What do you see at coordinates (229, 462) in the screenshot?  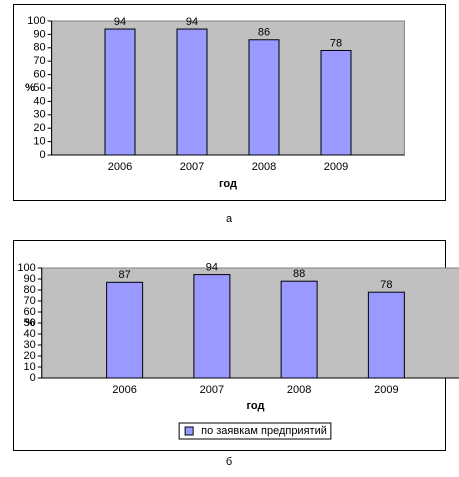 I see `caption: б` at bounding box center [229, 462].